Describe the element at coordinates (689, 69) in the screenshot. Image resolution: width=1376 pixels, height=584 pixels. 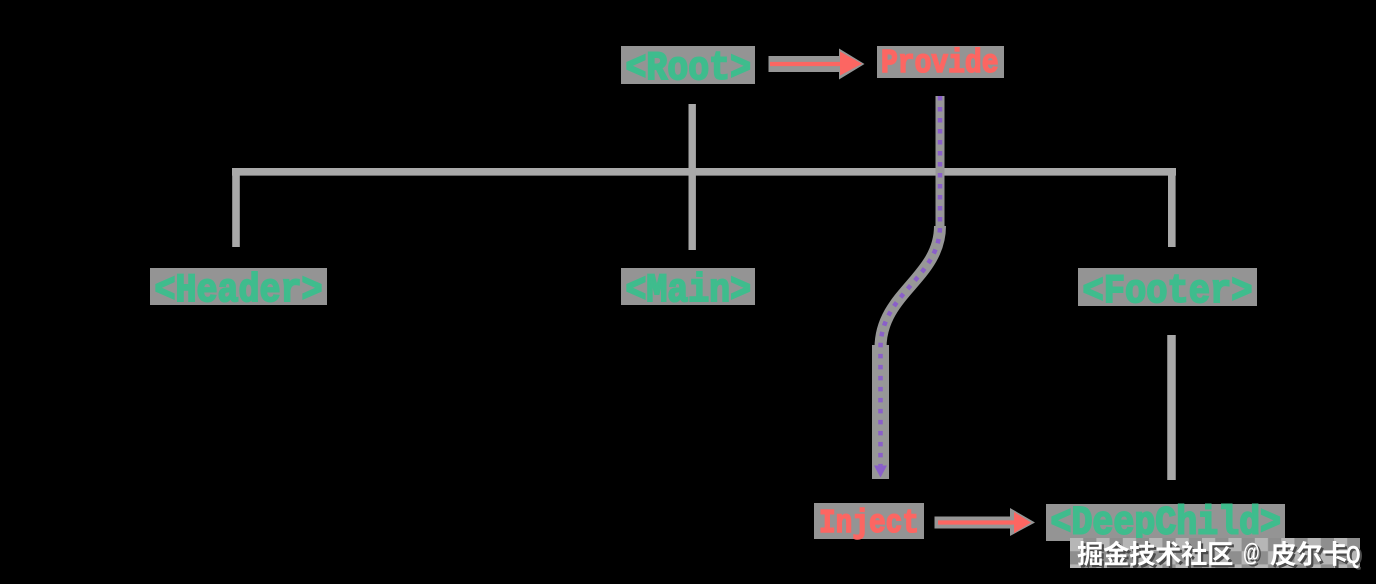
I see `svg-text: <Root>` at that location.